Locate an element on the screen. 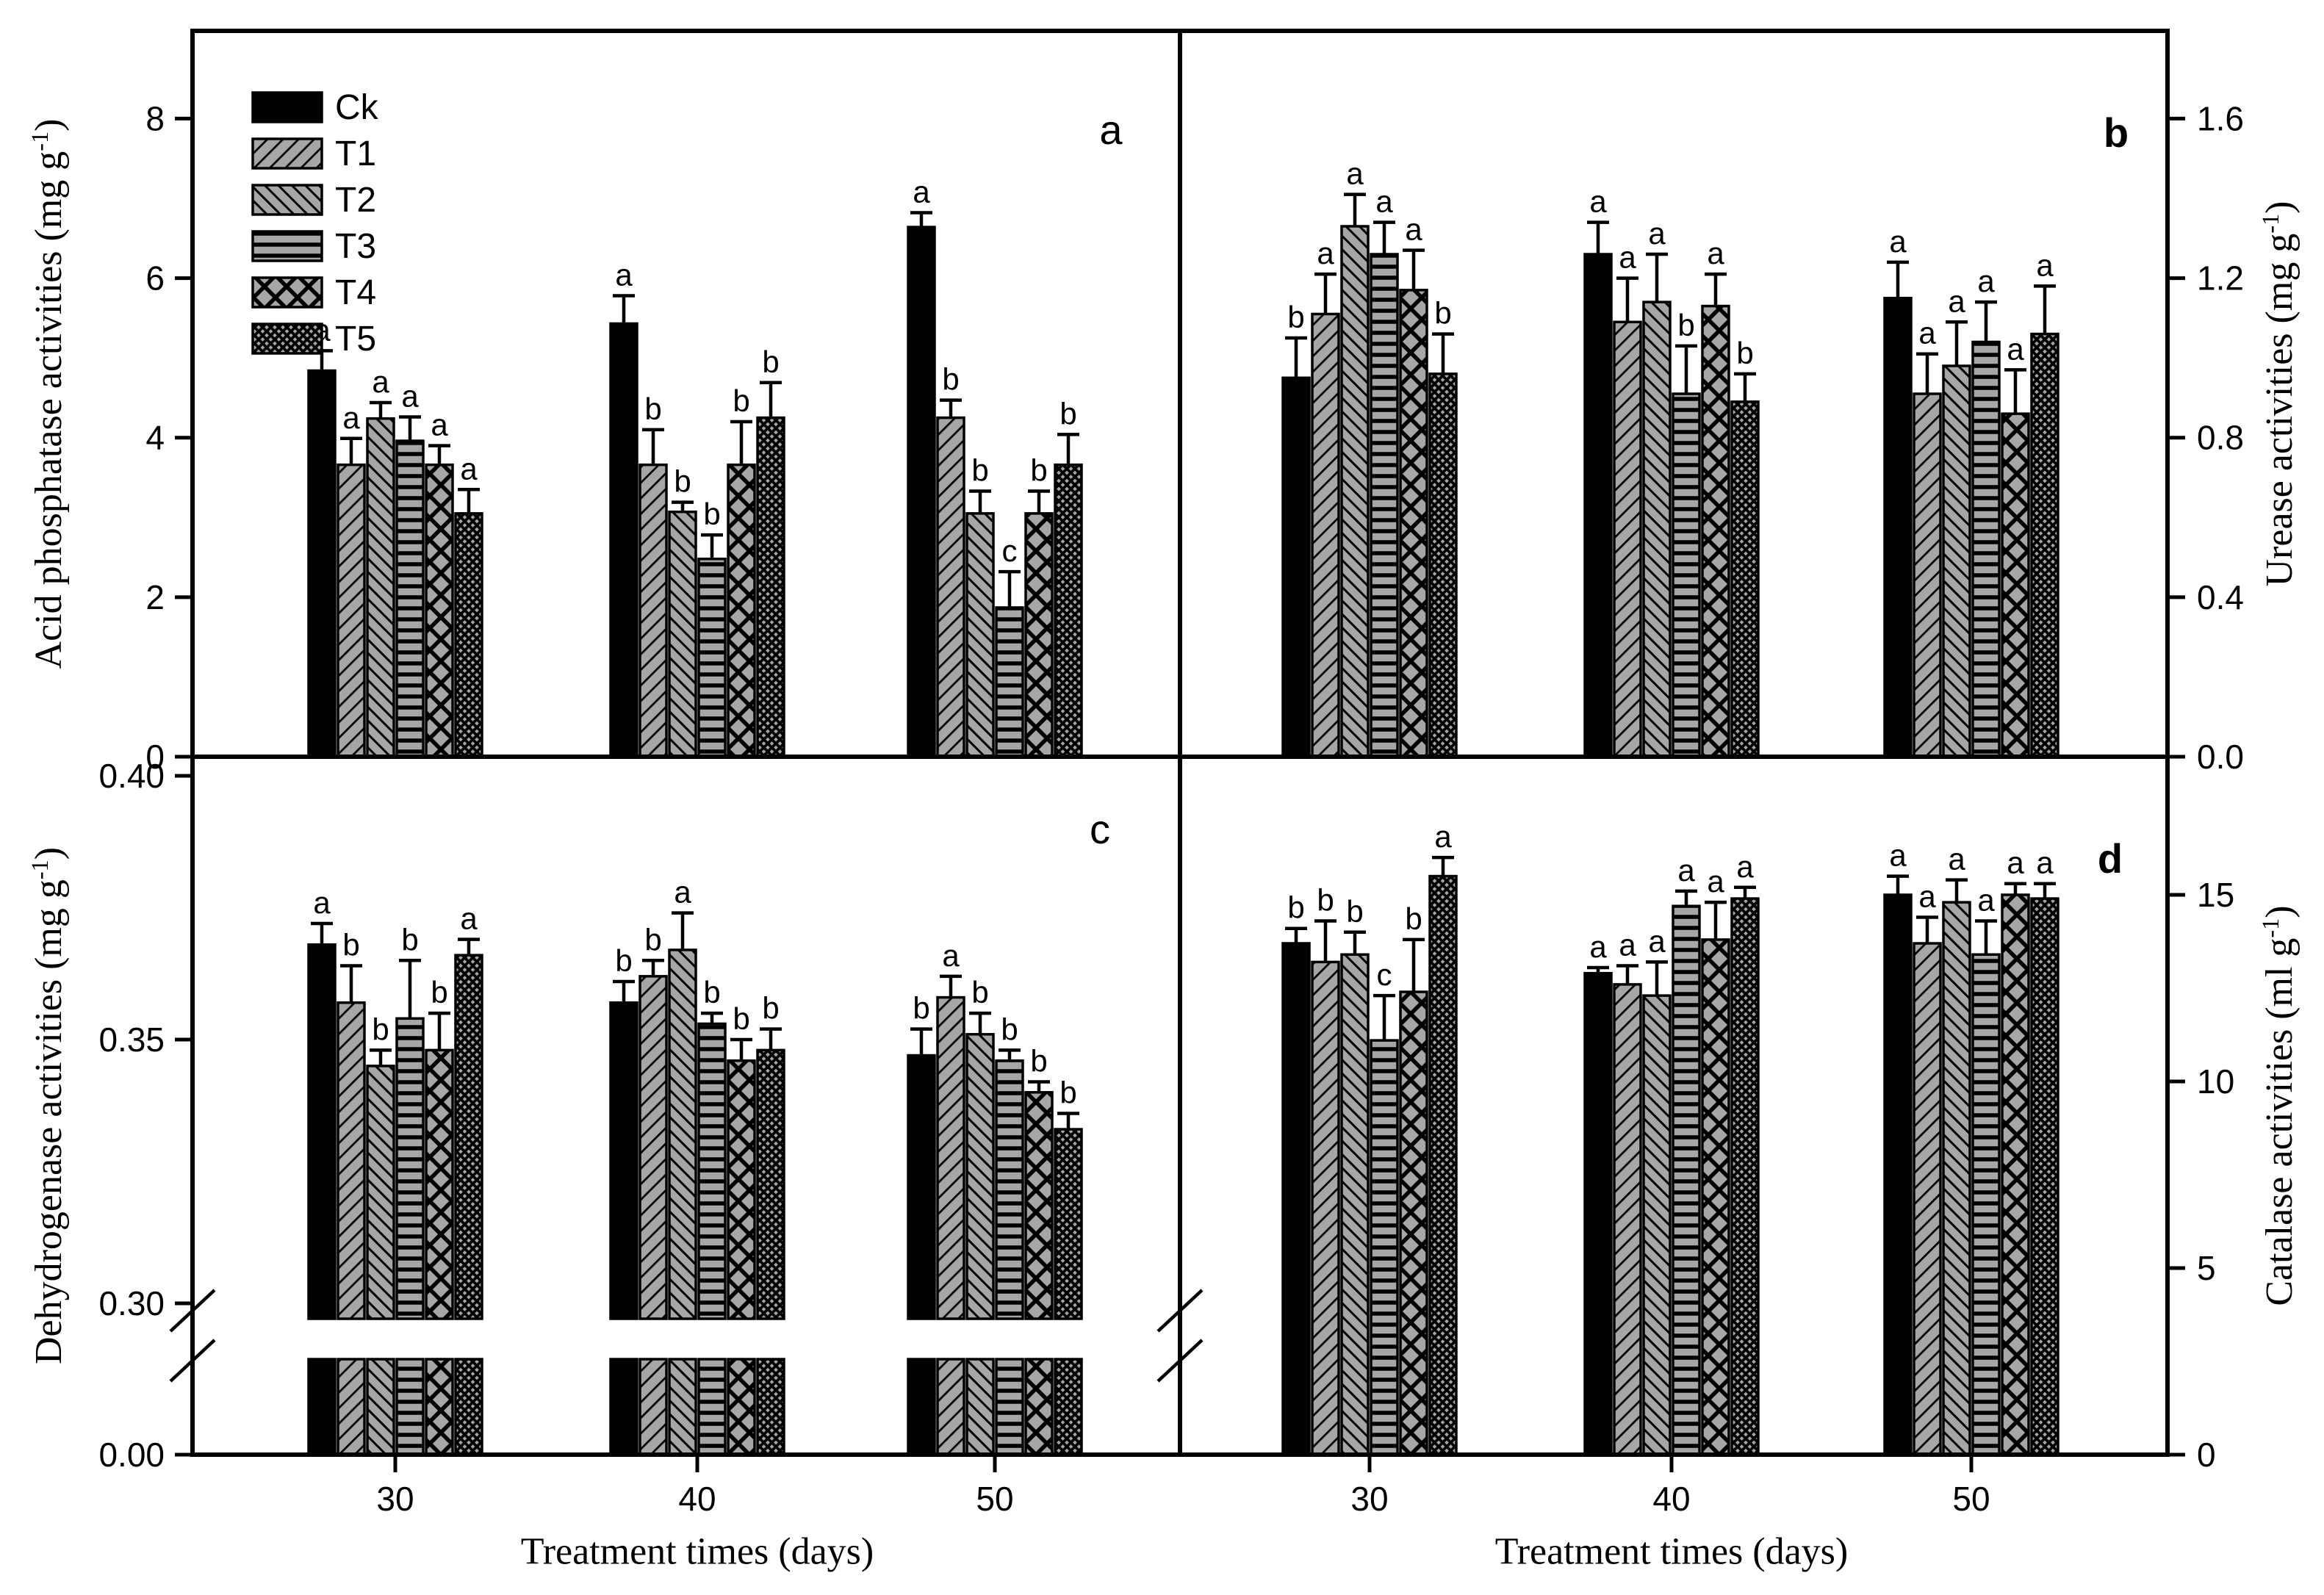  y-tick-label: 0.35 is located at coordinates (131, 1039).